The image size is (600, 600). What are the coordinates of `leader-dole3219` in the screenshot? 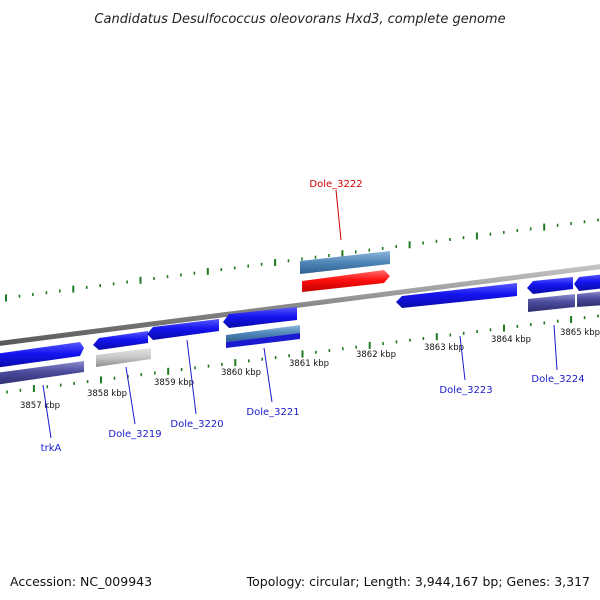 It's located at (130, 395).